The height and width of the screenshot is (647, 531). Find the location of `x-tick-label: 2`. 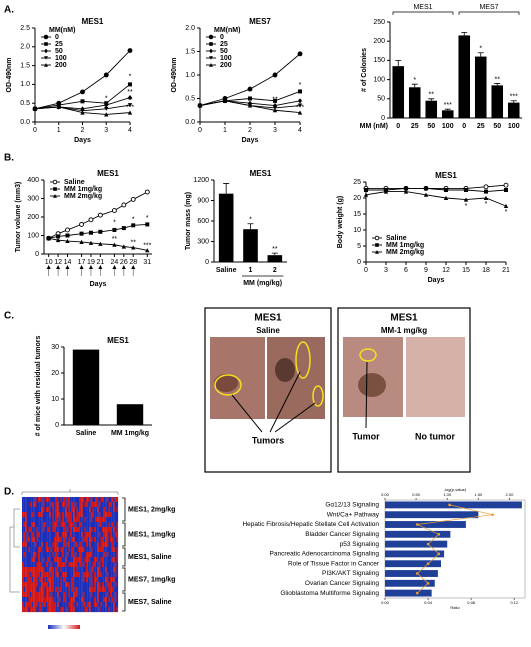

x-tick-label: 2 is located at coordinates (250, 130).